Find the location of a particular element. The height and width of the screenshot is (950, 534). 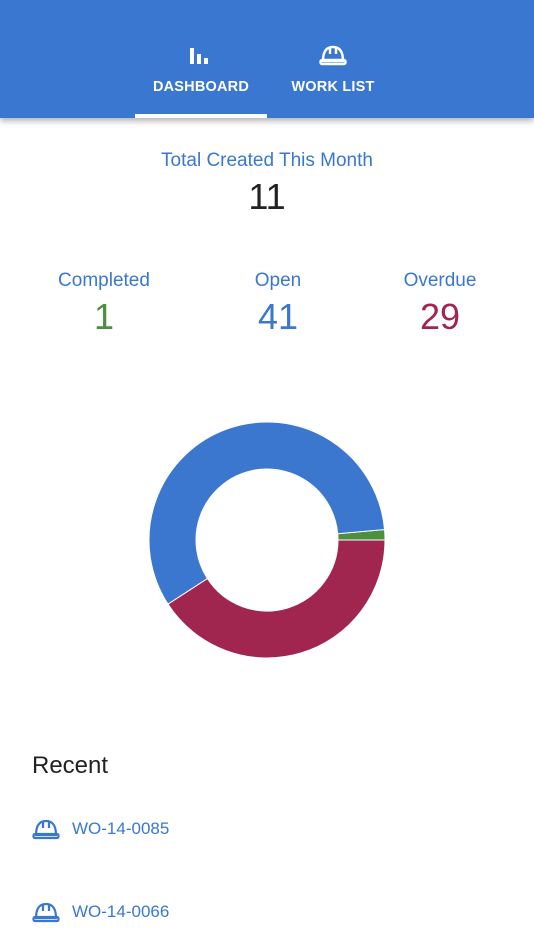

tab-indicator is located at coordinates (201, 116).